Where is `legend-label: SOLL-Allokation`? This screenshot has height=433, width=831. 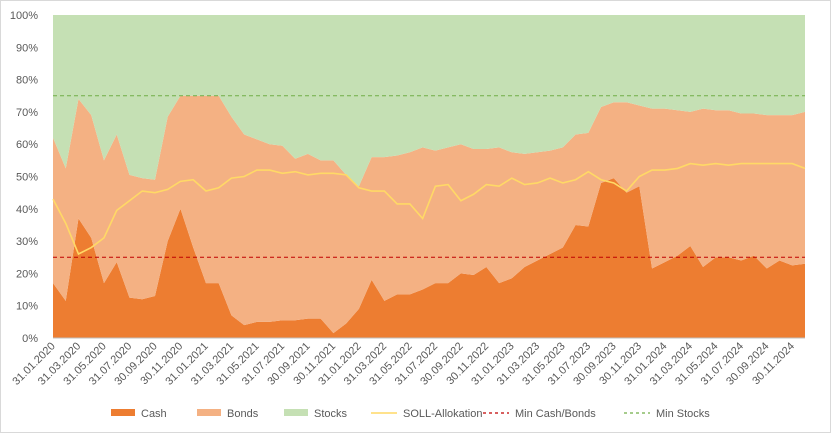 legend-label: SOLL-Allokation is located at coordinates (443, 414).